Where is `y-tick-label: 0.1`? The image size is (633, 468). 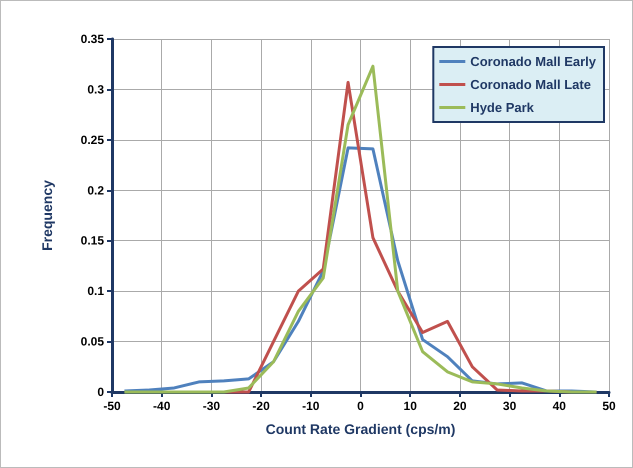
y-tick-label: 0.1 is located at coordinates (95, 291).